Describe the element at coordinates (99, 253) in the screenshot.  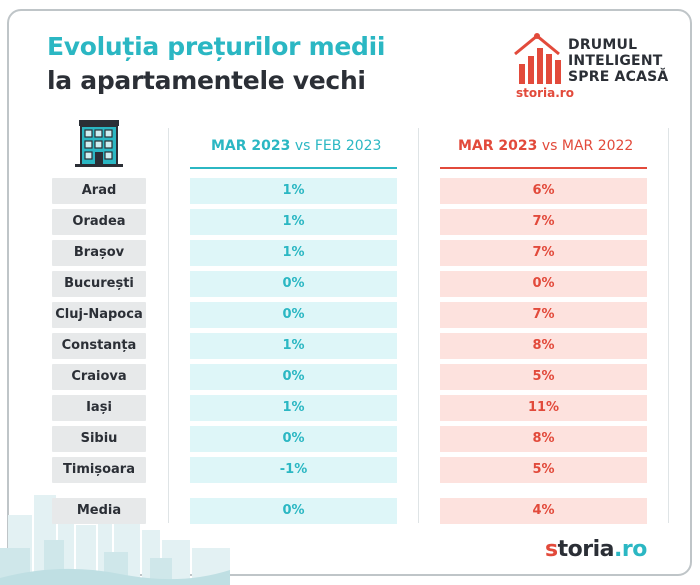
I see `city-label: Brașov` at that location.